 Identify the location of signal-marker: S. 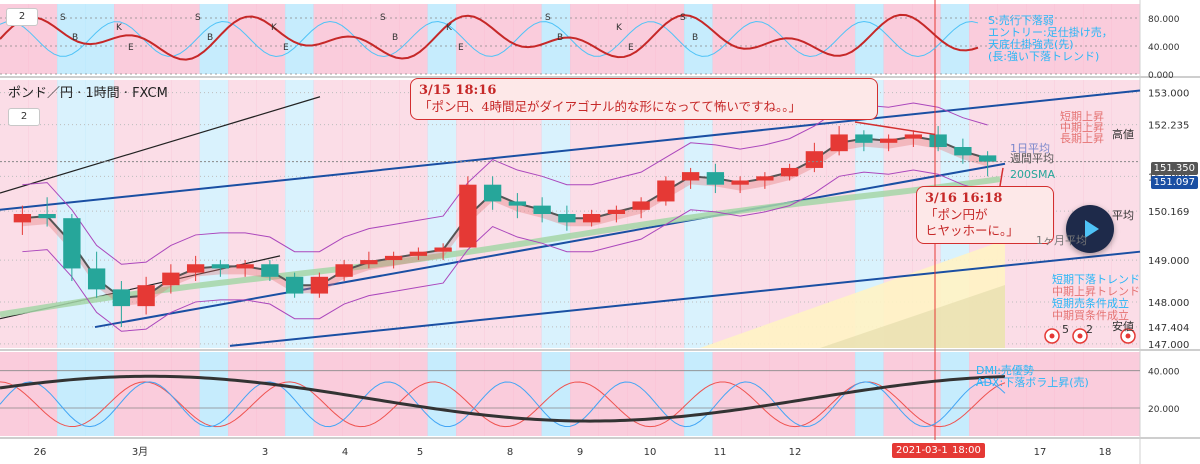
(683, 18).